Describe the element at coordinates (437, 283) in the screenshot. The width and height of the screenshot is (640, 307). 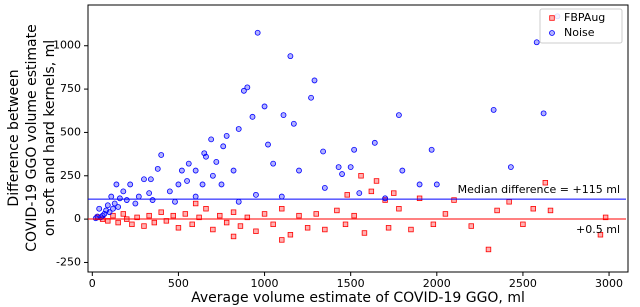
I see `x-tick-label: 2000` at that location.